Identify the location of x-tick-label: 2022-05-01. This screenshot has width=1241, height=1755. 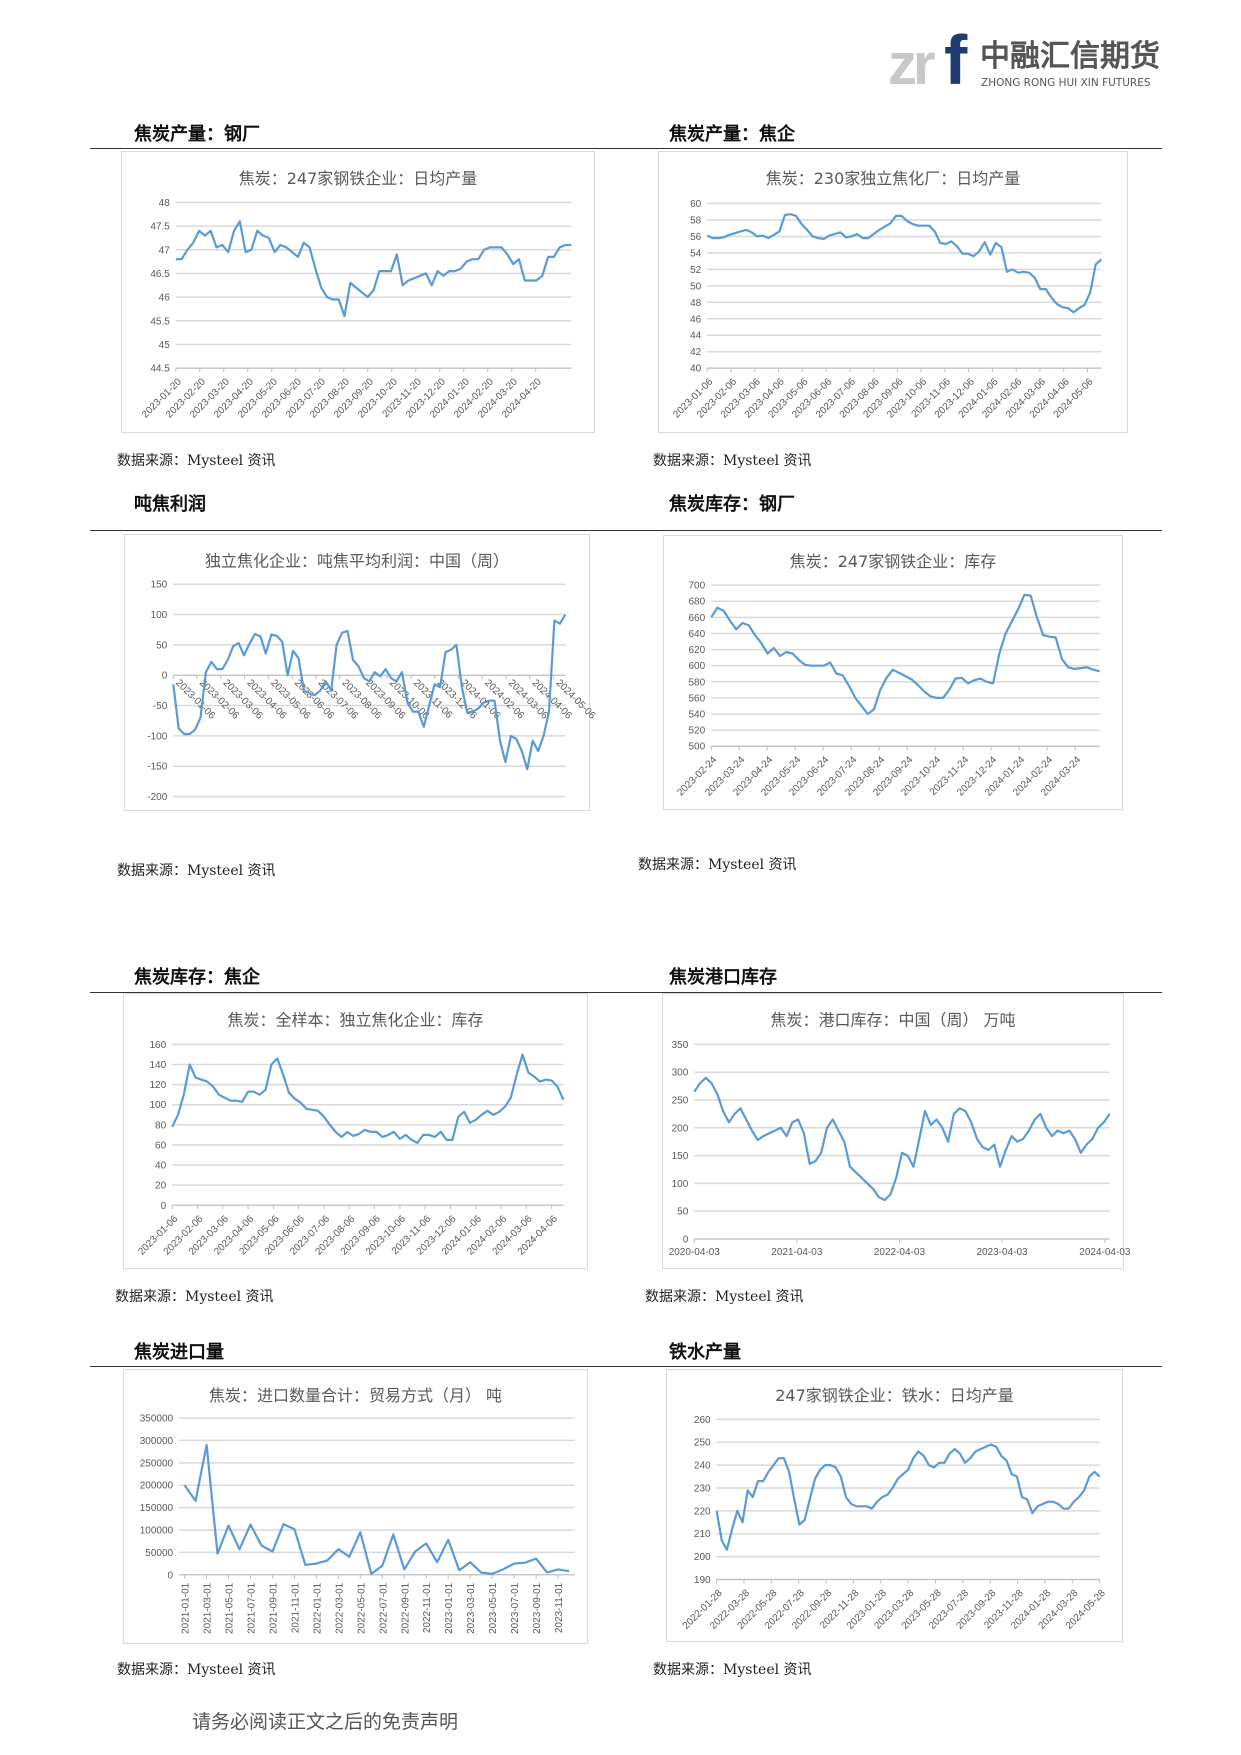
(361, 1608).